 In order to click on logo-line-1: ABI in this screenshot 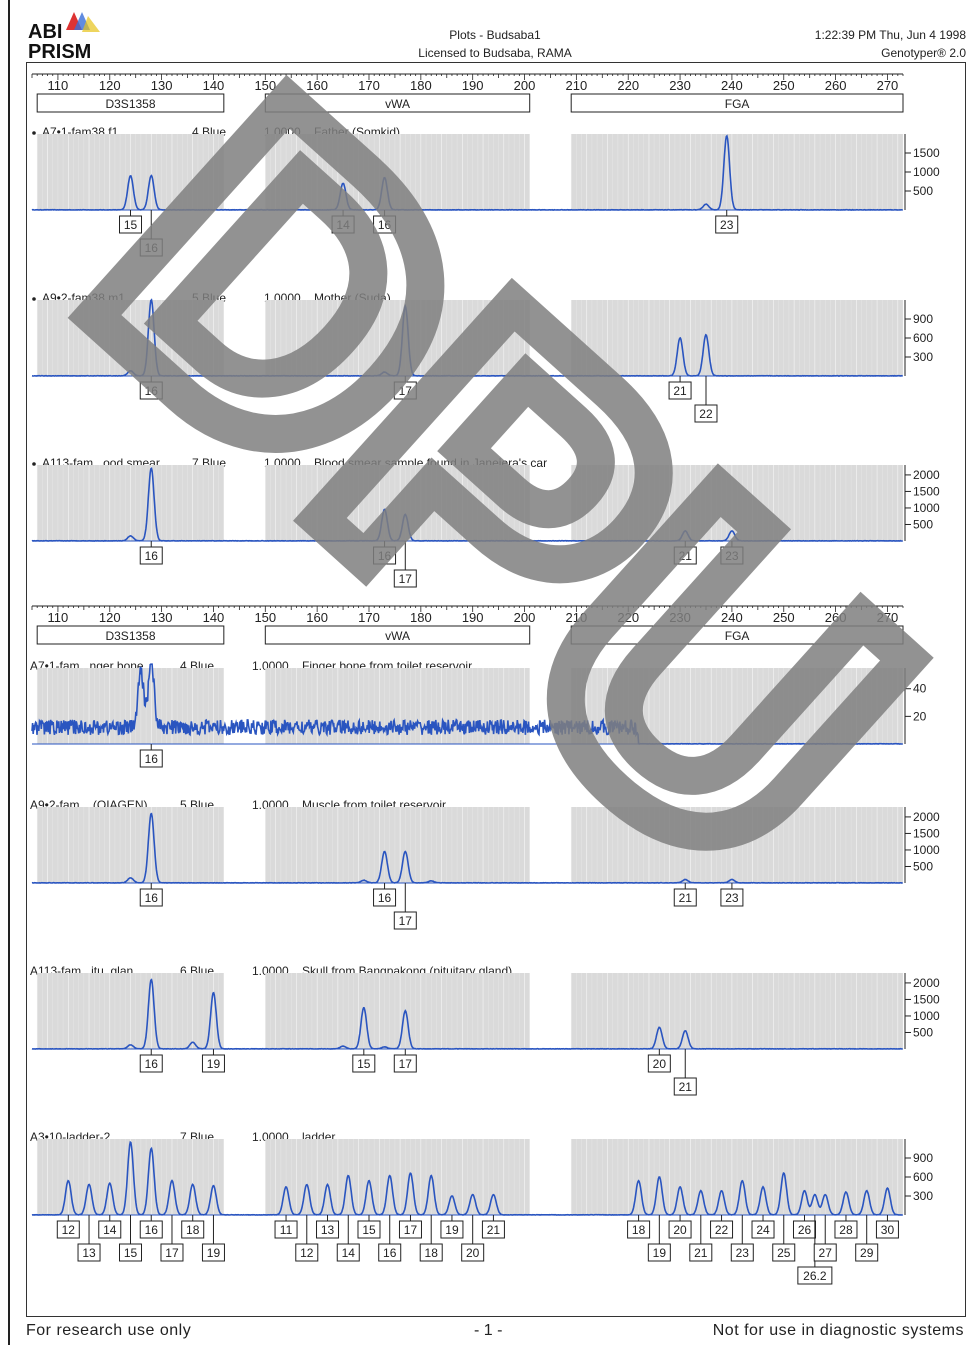, I will do `click(45, 32)`.